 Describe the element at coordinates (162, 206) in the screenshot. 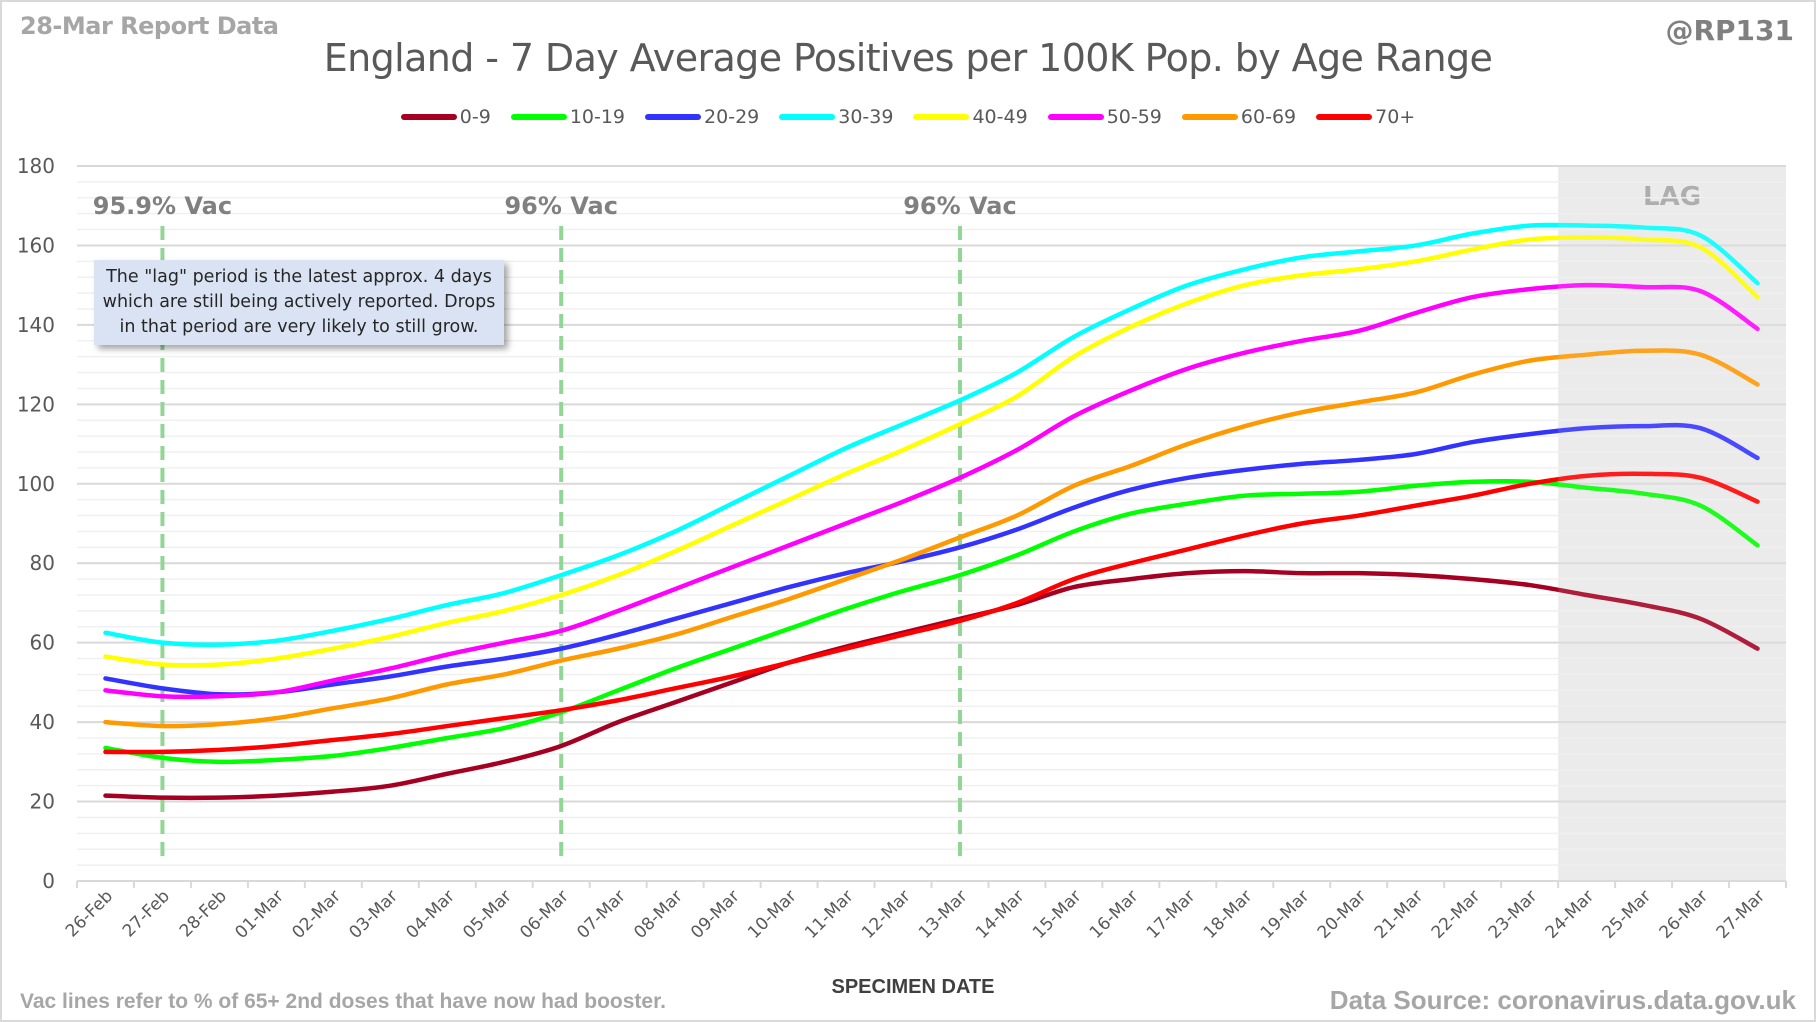

I see `vac-label: 95.9% Vac` at that location.